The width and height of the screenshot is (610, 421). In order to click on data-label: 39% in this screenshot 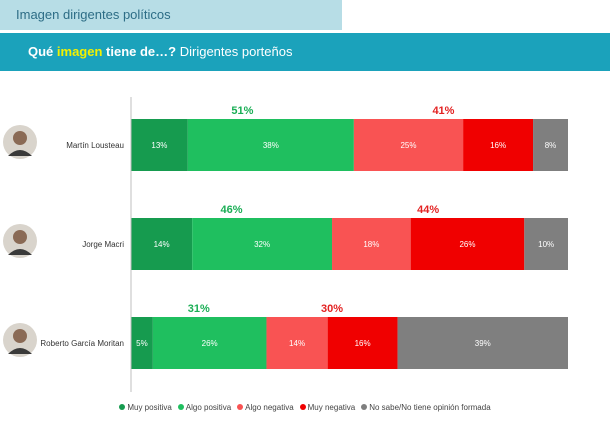, I will do `click(483, 343)`.